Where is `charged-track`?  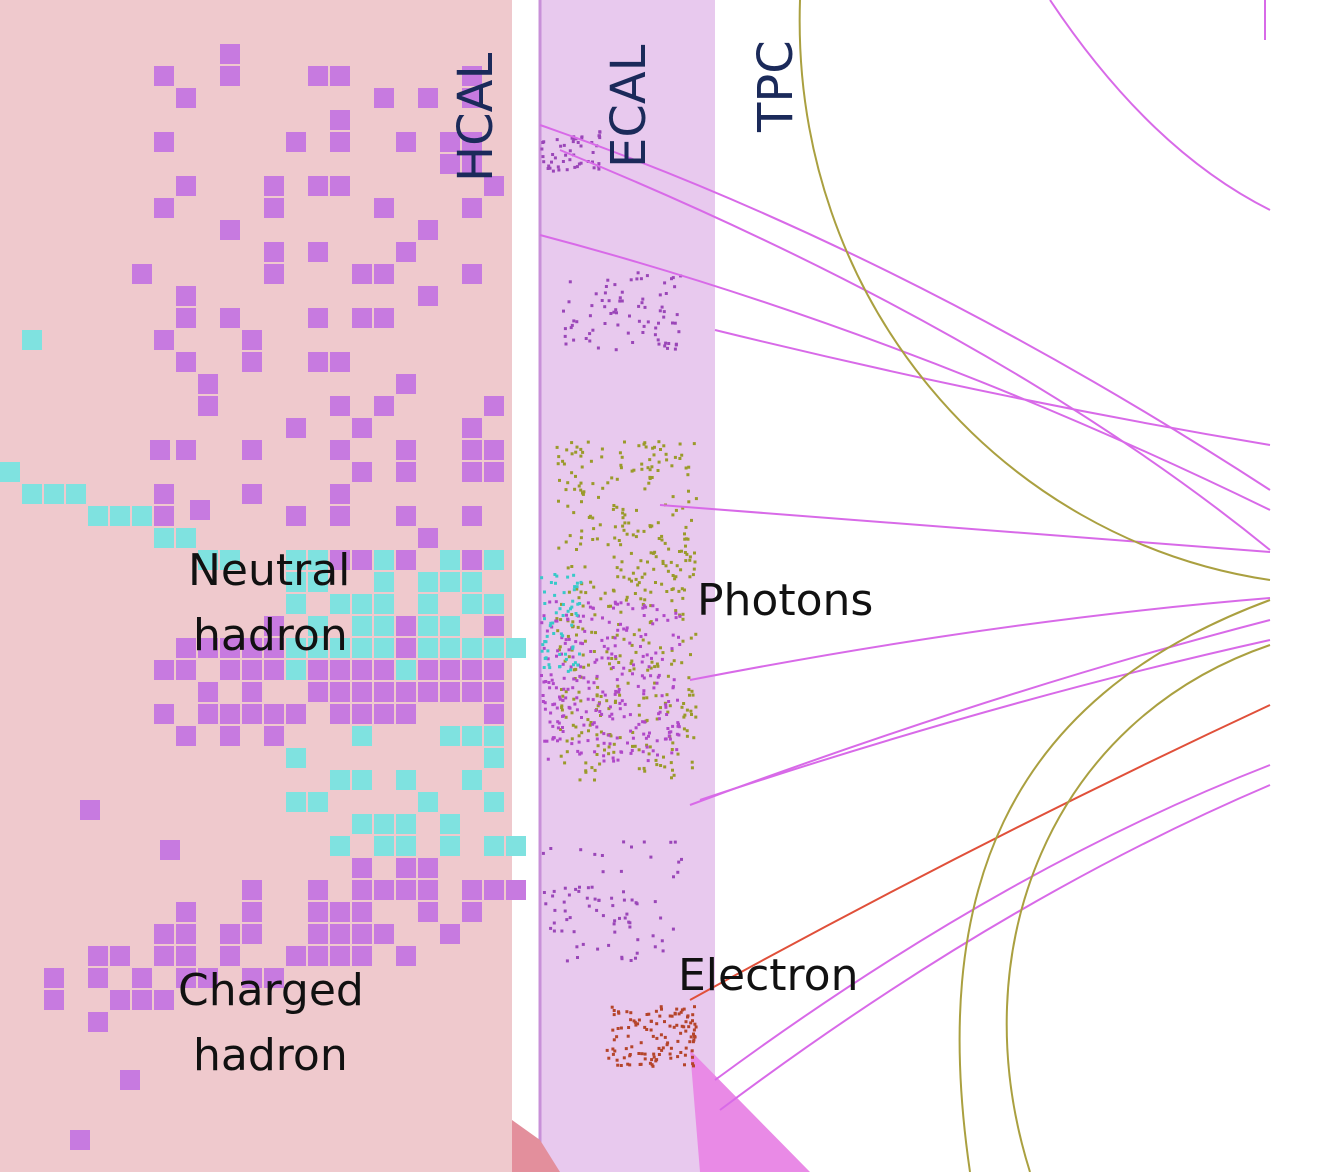 charged-track is located at coordinates (985, 720).